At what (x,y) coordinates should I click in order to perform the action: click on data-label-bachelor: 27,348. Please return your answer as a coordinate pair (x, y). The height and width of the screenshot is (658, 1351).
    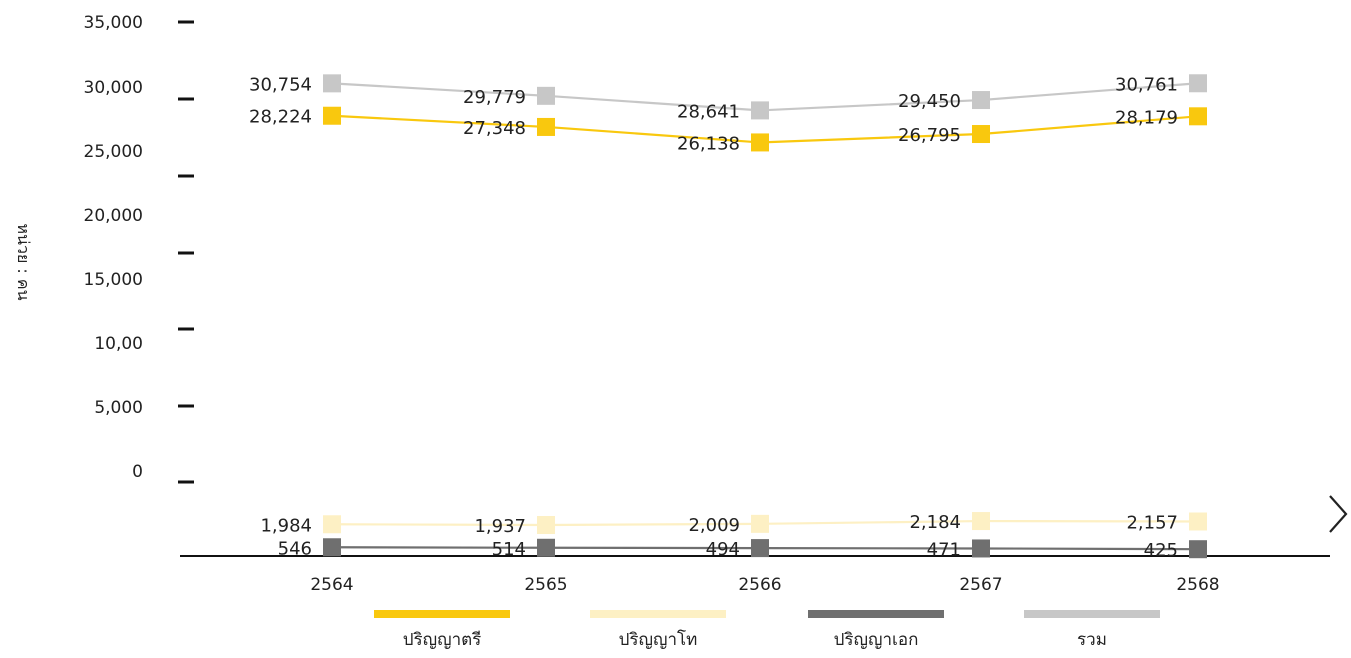
    Looking at the image, I should click on (494, 128).